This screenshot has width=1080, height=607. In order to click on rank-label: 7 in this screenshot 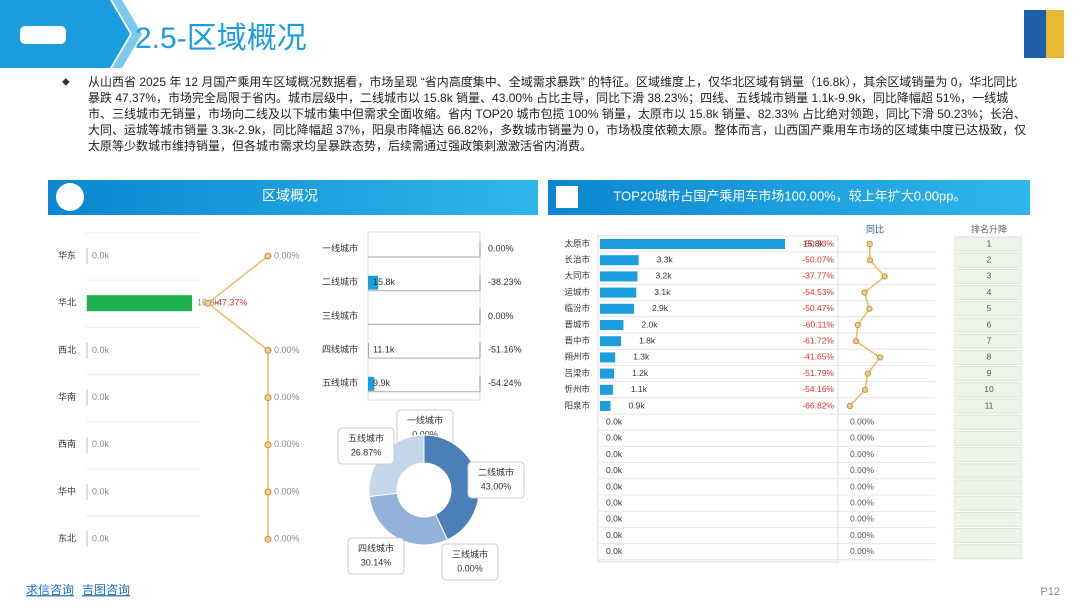, I will do `click(989, 340)`.